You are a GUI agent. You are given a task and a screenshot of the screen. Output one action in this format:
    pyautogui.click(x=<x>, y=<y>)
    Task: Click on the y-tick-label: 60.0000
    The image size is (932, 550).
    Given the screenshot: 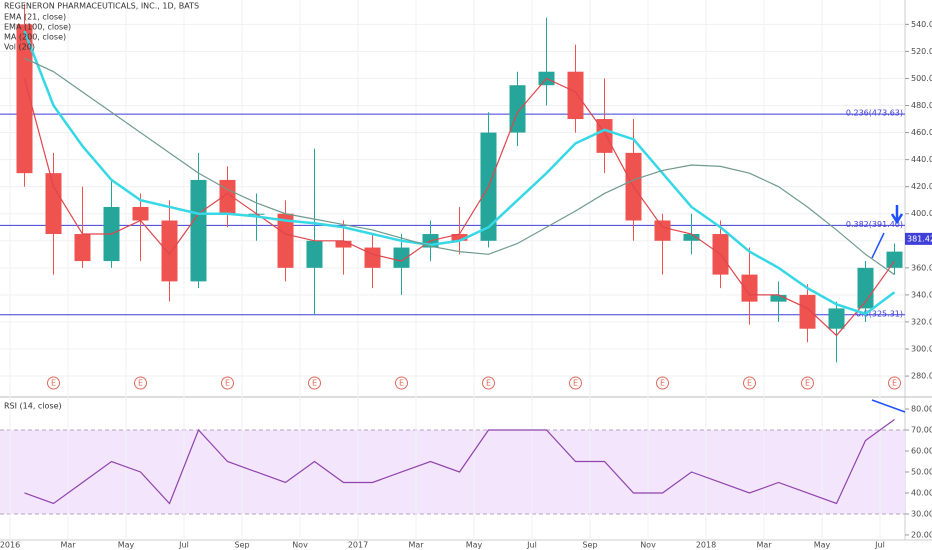 What is the action you would take?
    pyautogui.click(x=921, y=451)
    